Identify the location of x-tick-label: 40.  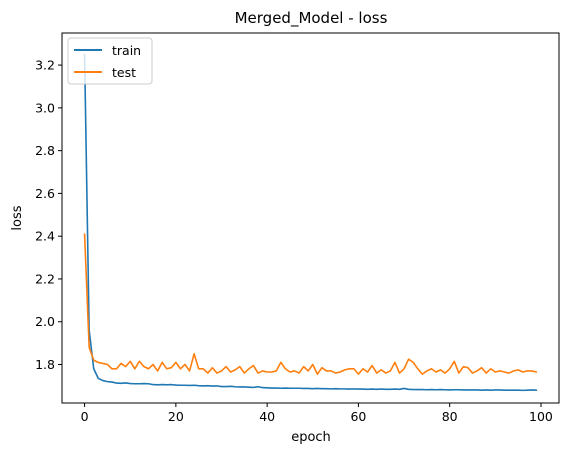
(267, 416).